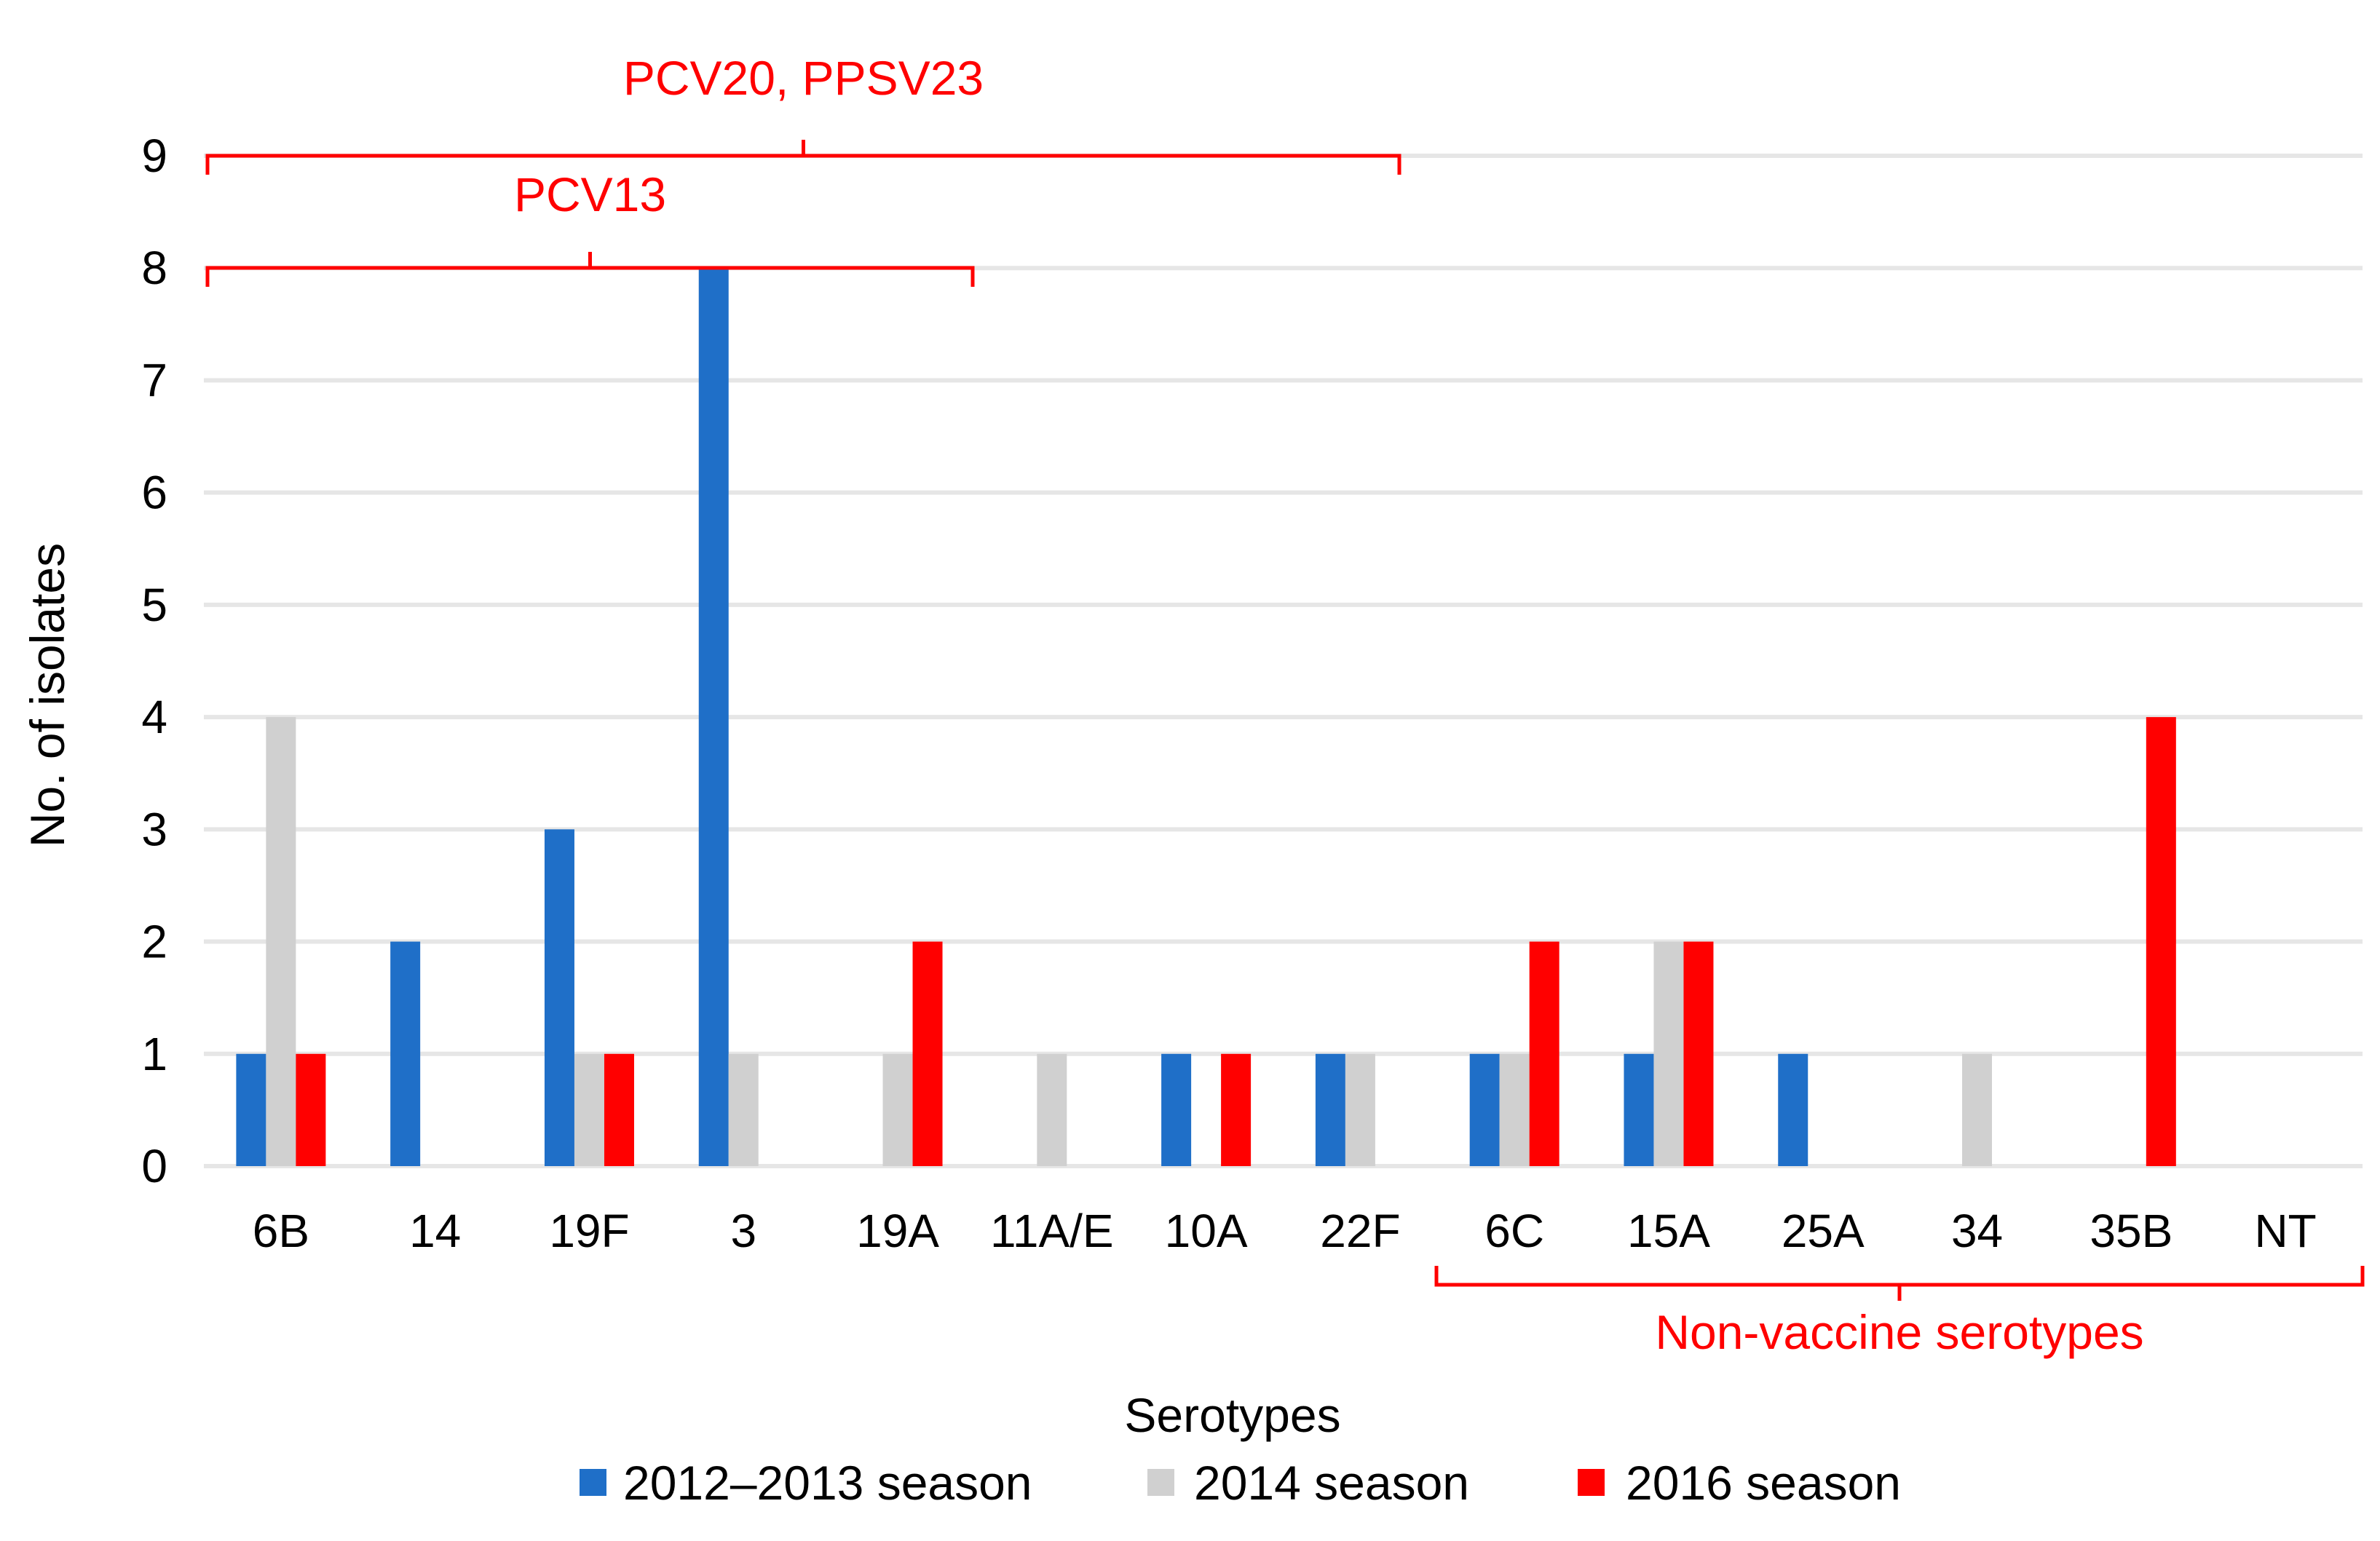 This screenshot has height=1541, width=2380. I want to click on bar-19f-2016-season, so click(619, 1109).